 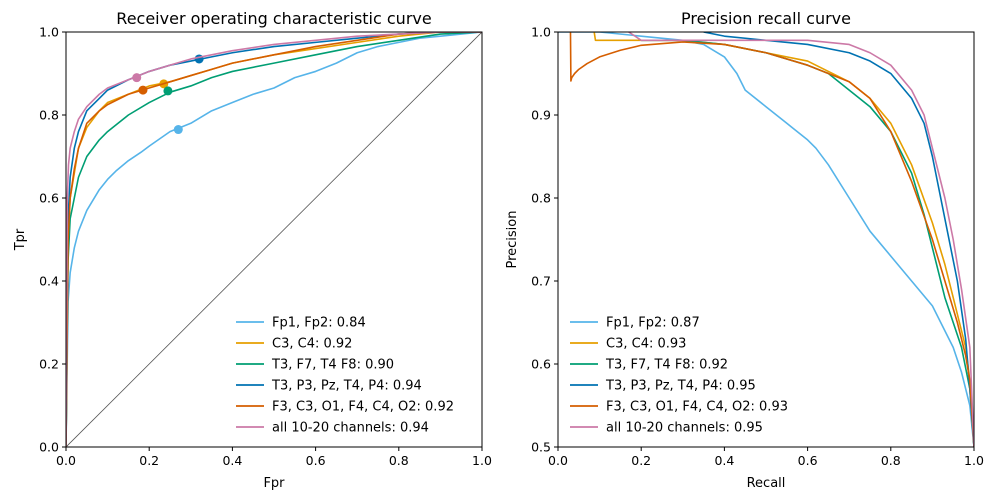 What do you see at coordinates (684, 428) in the screenshot?
I see `legend-label-5: all 10-20 channels: 0.95` at bounding box center [684, 428].